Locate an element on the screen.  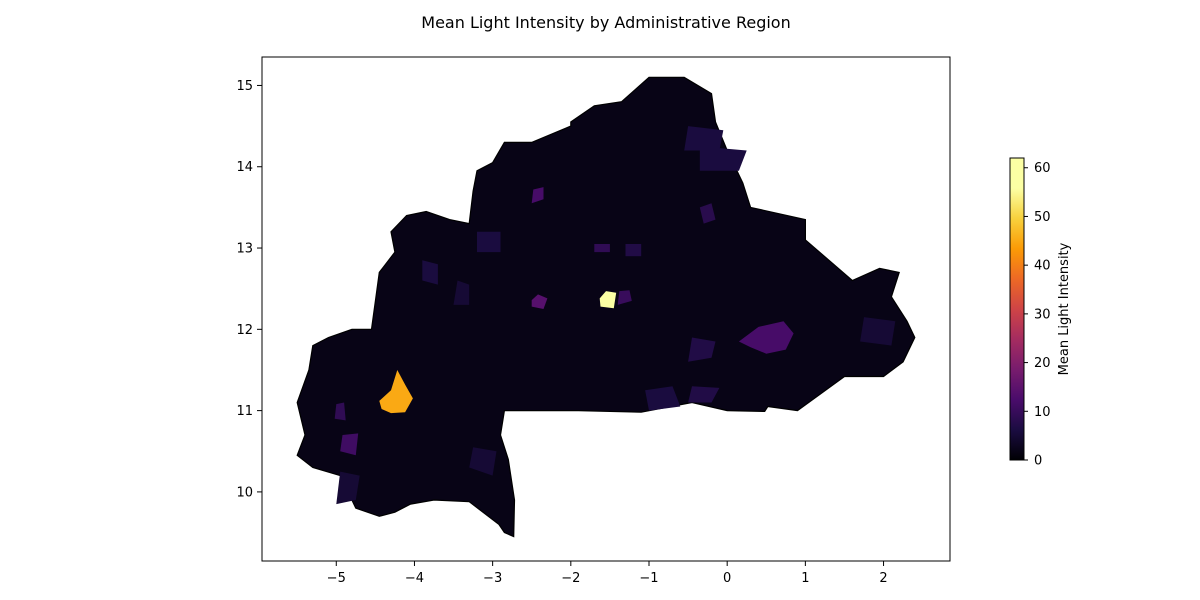
colorbar: 0 10 20 30 40 50 60 Mean Light Intensity is located at coordinates (1040, 313).